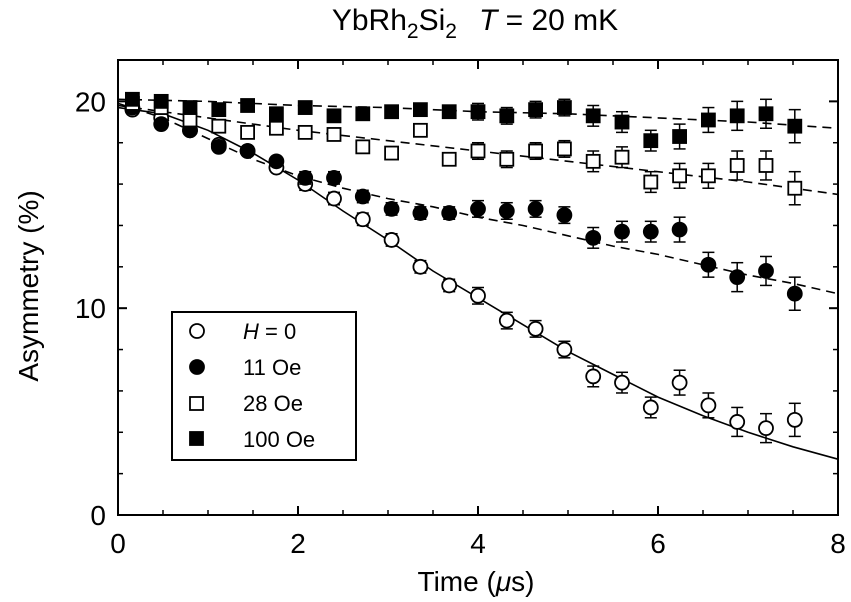 This screenshot has height=602, width=851. I want to click on series-filled-square, so click(464, 121).